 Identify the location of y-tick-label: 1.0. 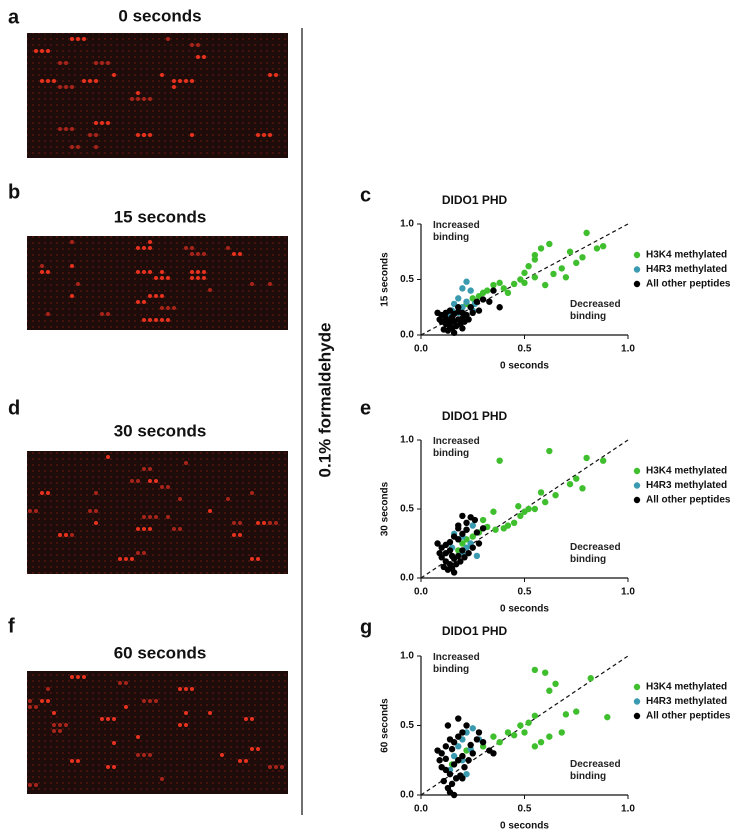
(407, 440).